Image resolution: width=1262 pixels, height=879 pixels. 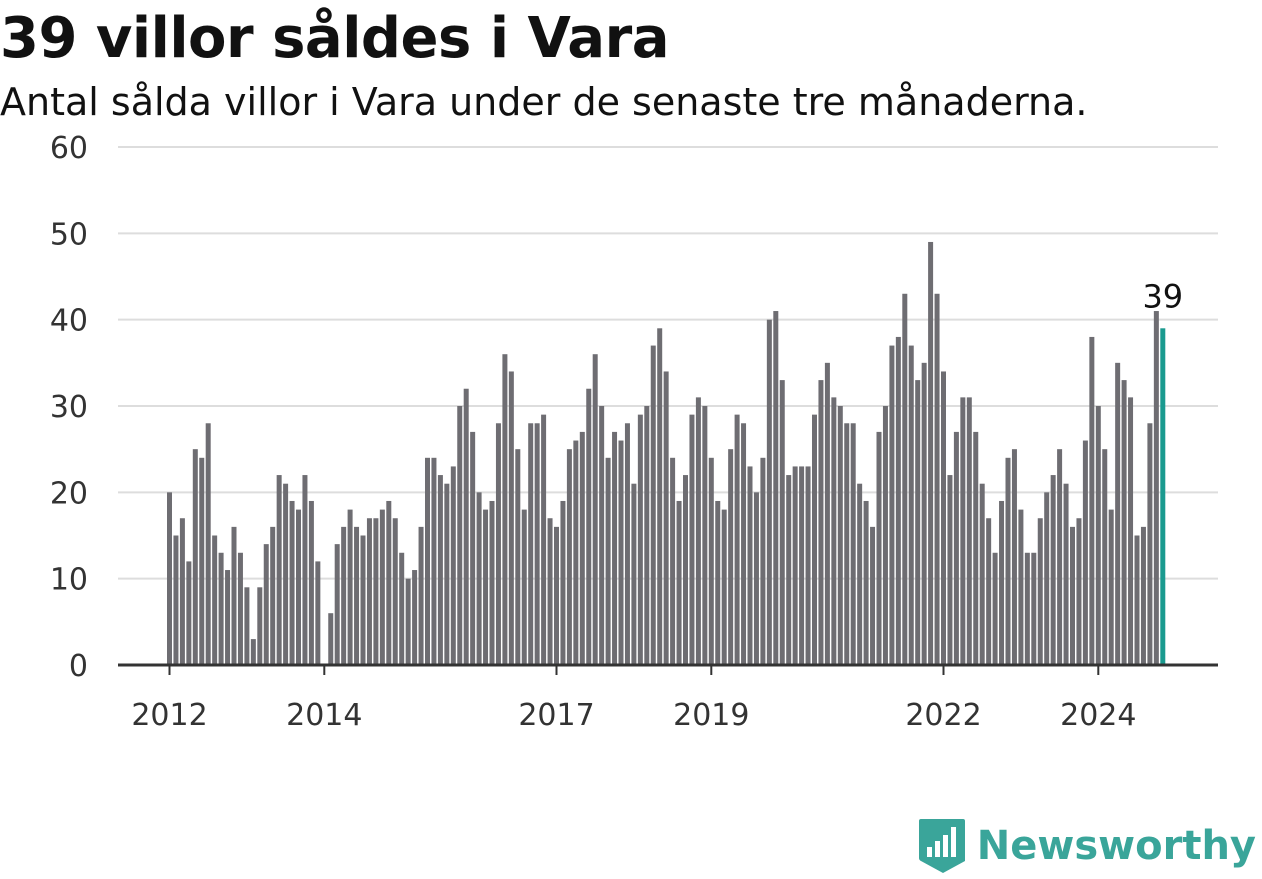 What do you see at coordinates (334, 38) in the screenshot?
I see `chart-title: 39 villor såldes i Vara` at bounding box center [334, 38].